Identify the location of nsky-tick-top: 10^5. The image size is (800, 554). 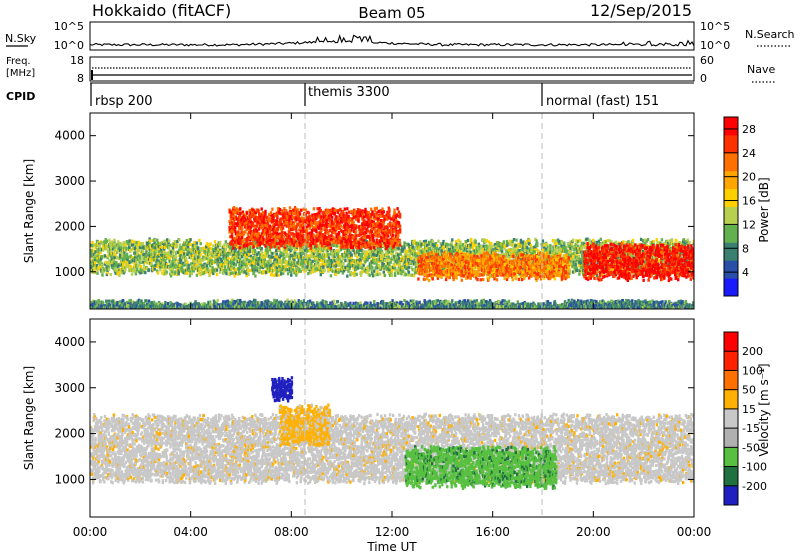
(69, 26).